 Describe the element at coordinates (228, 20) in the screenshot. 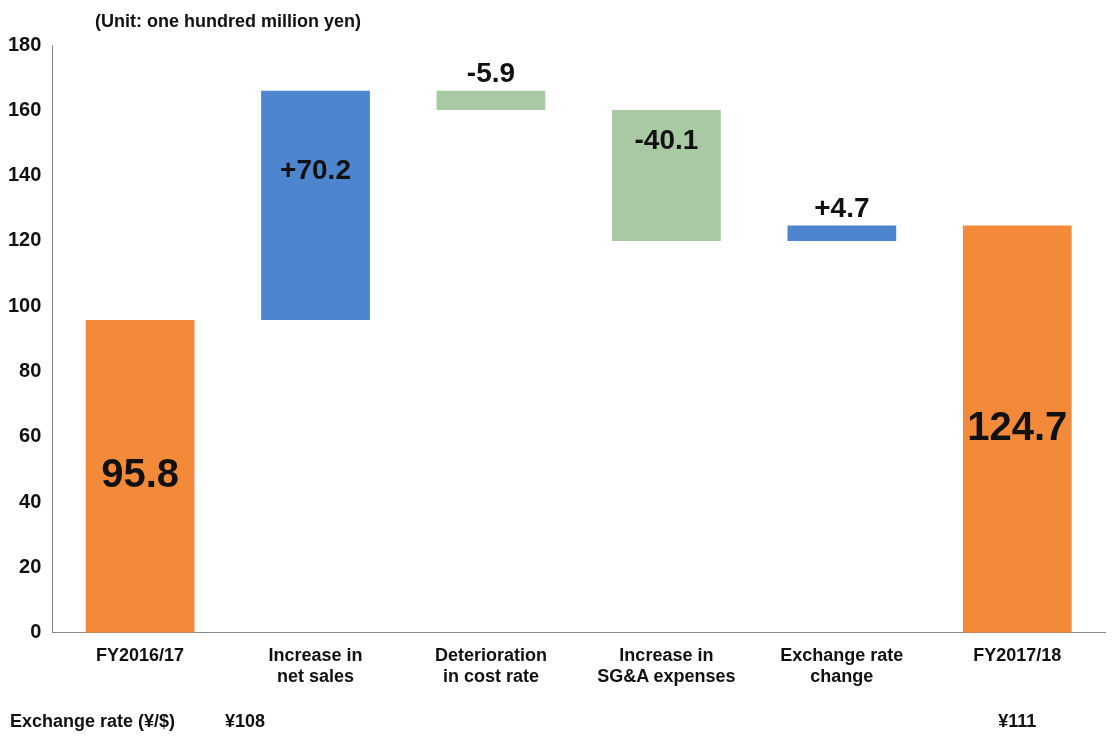

I see `text: (Unit: one hundred million yen)` at that location.